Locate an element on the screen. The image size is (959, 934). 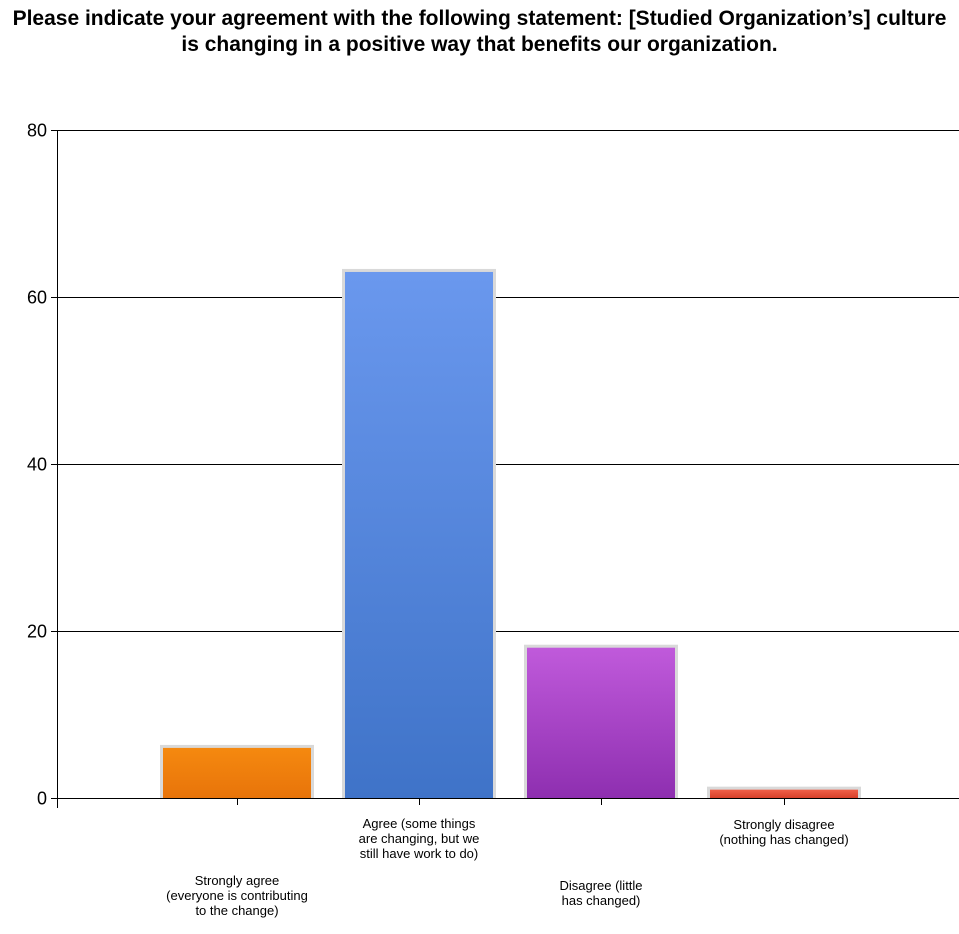
x-category-label: Disagree (little has changed) is located at coordinates (600, 893).